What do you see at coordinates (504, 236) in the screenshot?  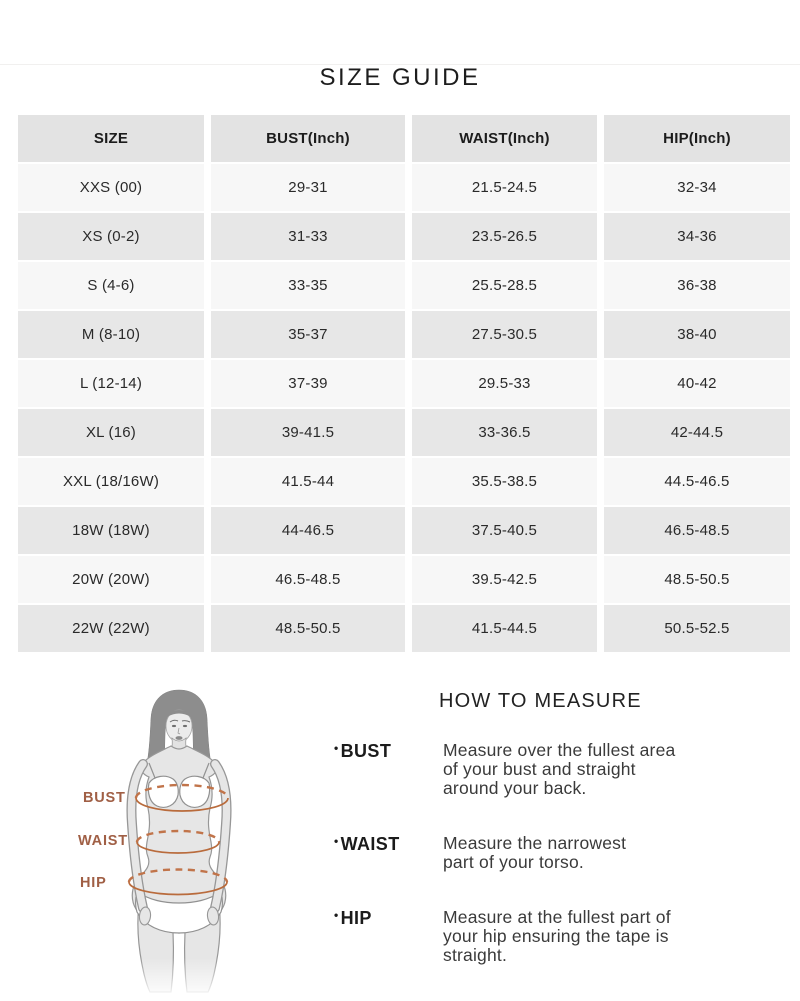 I see `cell-waist: 23.5-26.5` at bounding box center [504, 236].